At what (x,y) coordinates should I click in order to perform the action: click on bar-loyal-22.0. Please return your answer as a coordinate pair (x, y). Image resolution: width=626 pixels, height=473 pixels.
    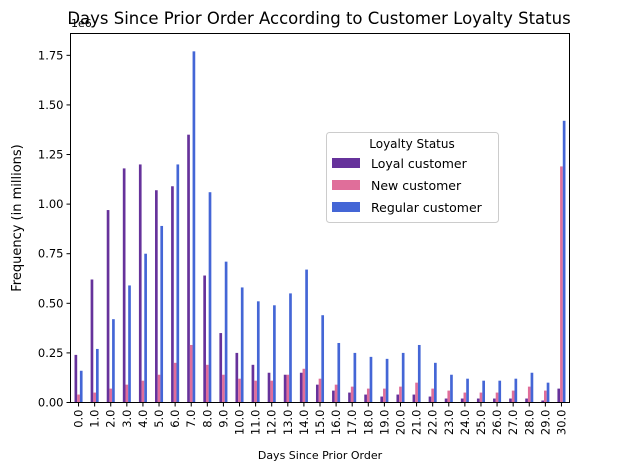
    Looking at the image, I should click on (430, 399).